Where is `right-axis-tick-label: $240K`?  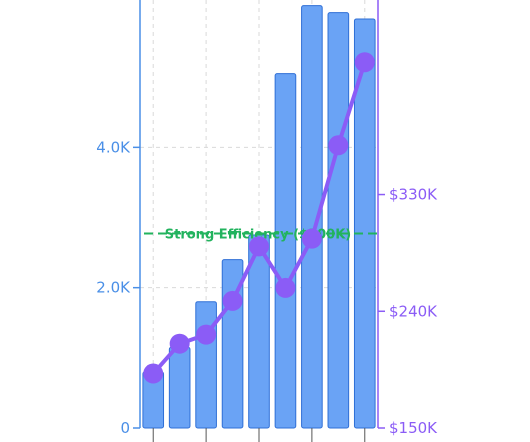
right-axis-tick-label: $240K is located at coordinates (413, 311).